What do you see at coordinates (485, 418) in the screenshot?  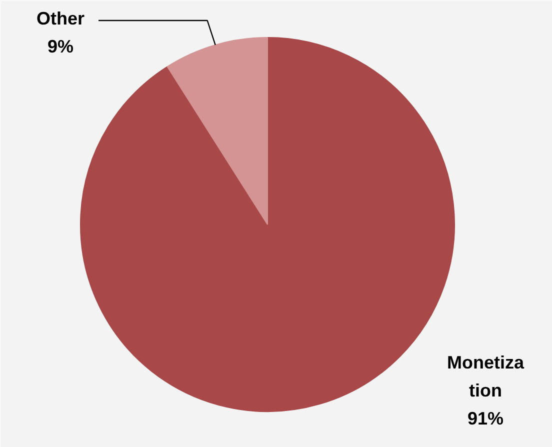 I see `data-label: 91%` at bounding box center [485, 418].